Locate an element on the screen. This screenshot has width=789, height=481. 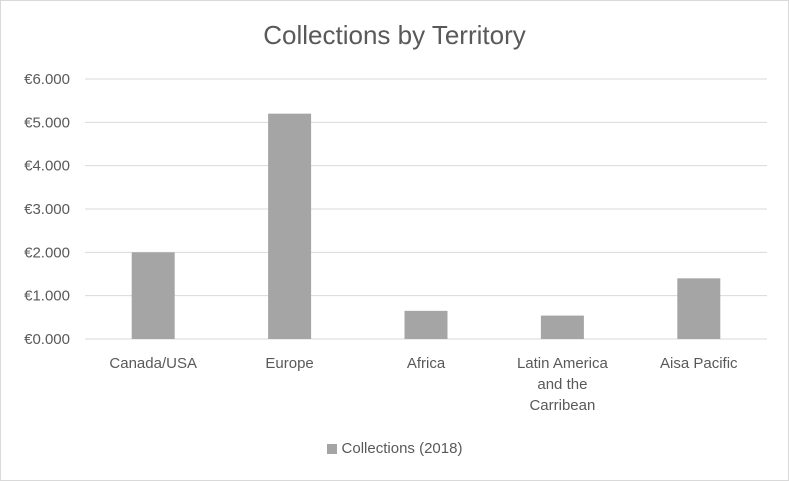
y-tick-label: €3.000 is located at coordinates (47, 209).